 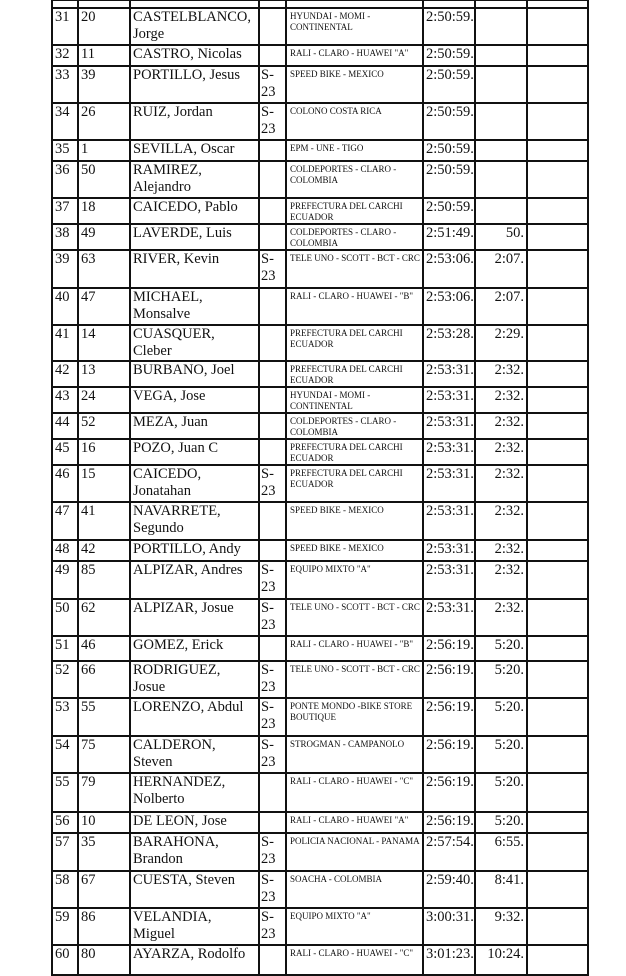 What do you see at coordinates (104, 822) in the screenshot?
I see `bib-number-cell: 10` at bounding box center [104, 822].